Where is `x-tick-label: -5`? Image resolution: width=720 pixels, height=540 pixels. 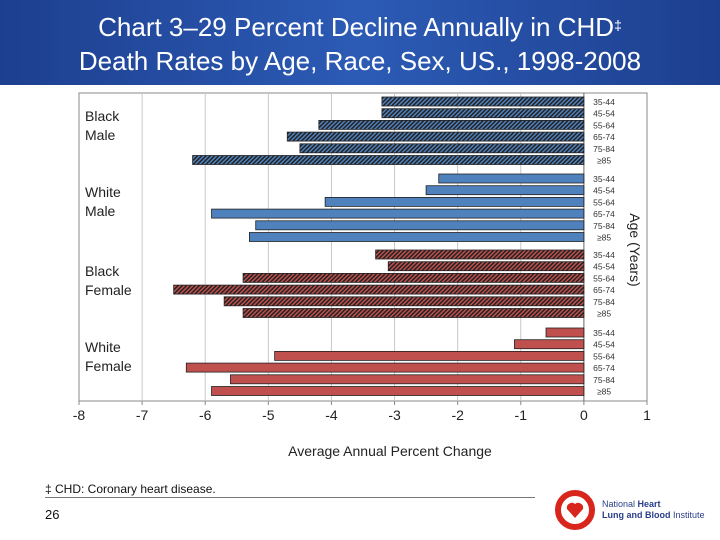 x-tick-label: -5 is located at coordinates (268, 415).